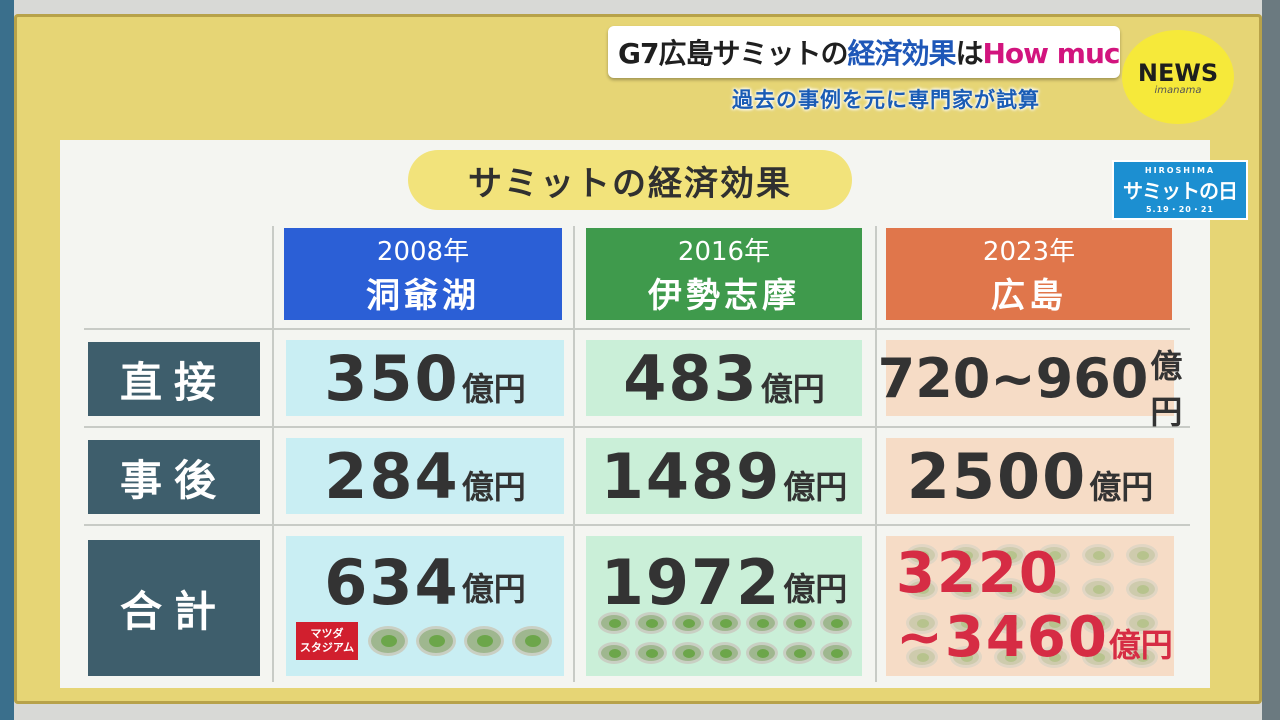 The height and width of the screenshot is (720, 1280). Describe the element at coordinates (174, 477) in the screenshot. I see `row-label-after: 事後` at that location.